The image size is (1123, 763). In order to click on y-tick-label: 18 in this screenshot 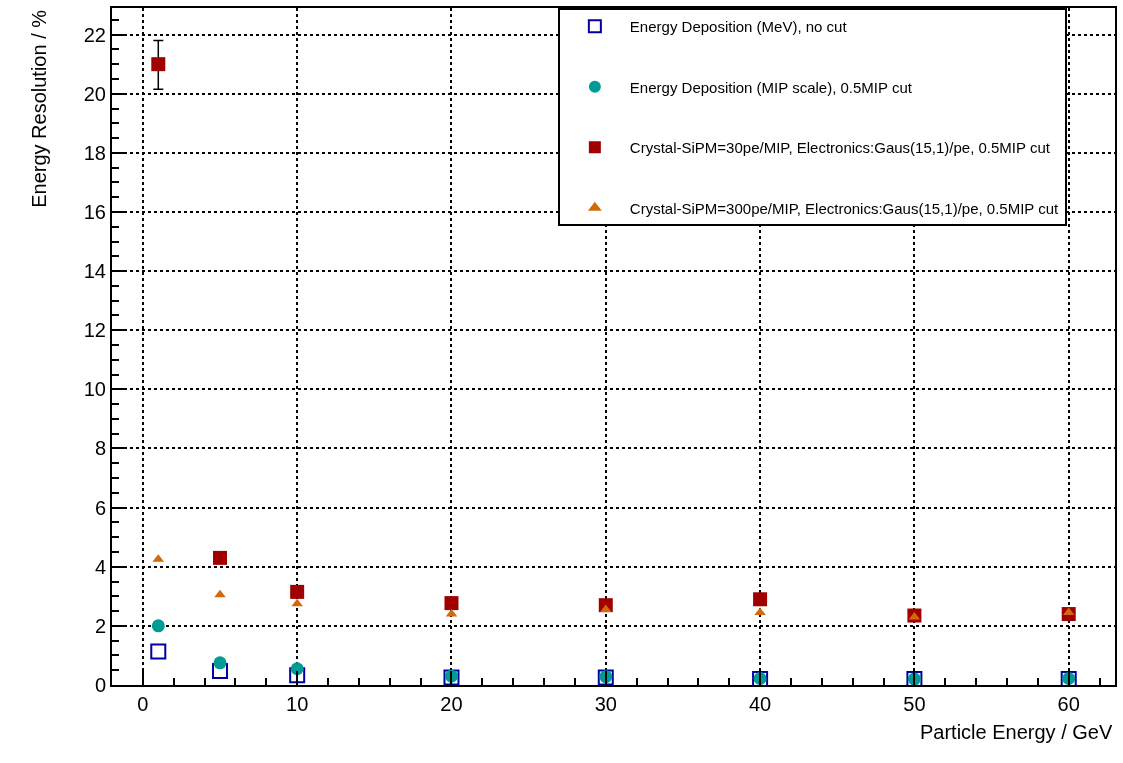, I will do `click(94, 152)`.